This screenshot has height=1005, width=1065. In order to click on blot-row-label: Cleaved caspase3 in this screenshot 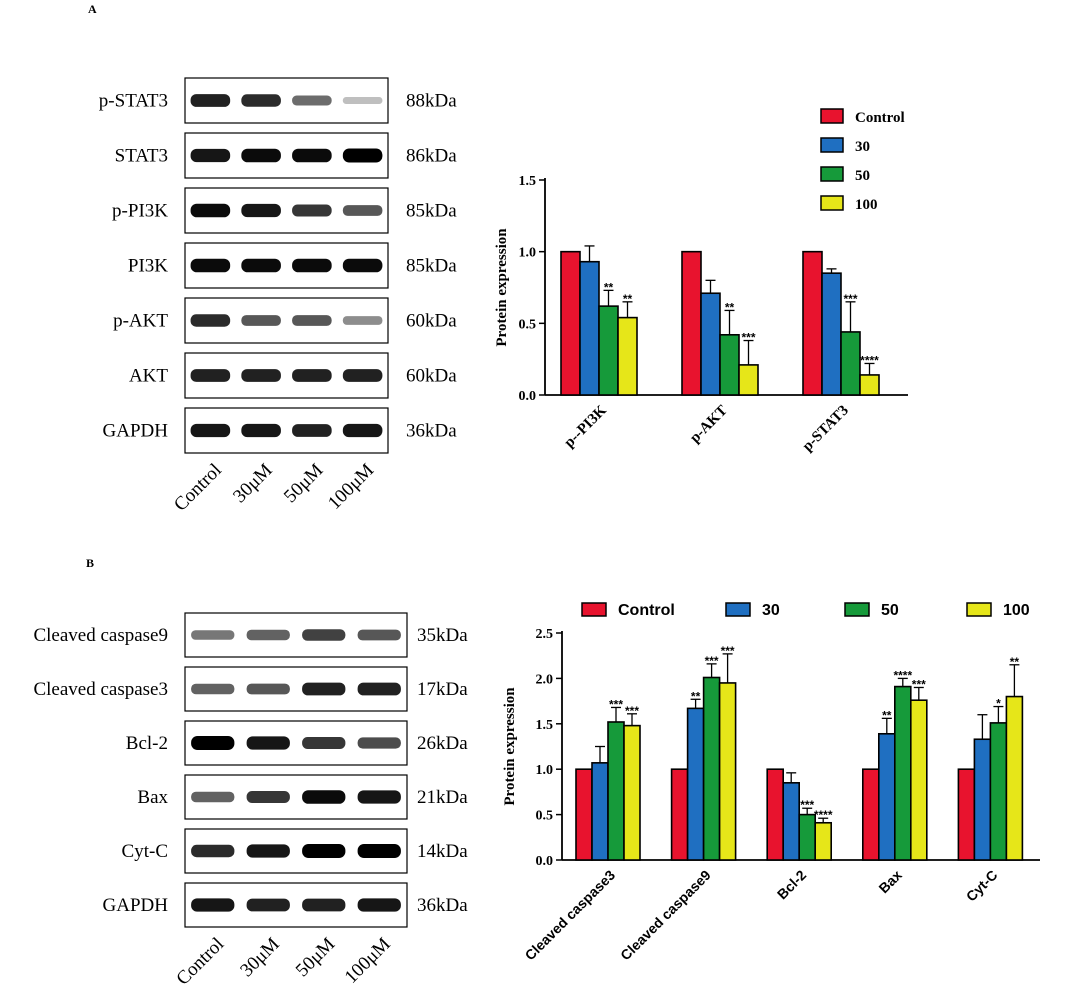, I will do `click(100, 689)`.